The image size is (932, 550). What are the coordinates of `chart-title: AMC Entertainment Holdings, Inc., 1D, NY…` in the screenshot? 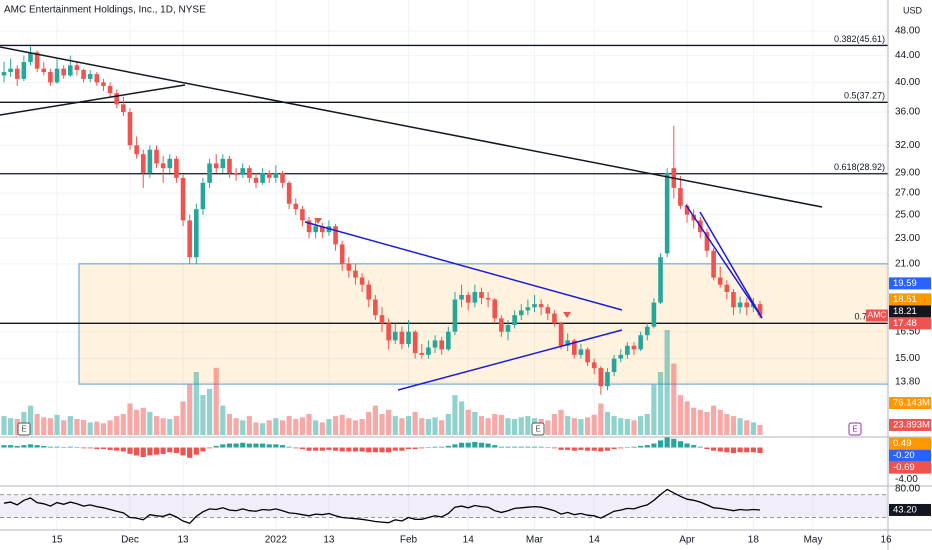 It's located at (105, 10).